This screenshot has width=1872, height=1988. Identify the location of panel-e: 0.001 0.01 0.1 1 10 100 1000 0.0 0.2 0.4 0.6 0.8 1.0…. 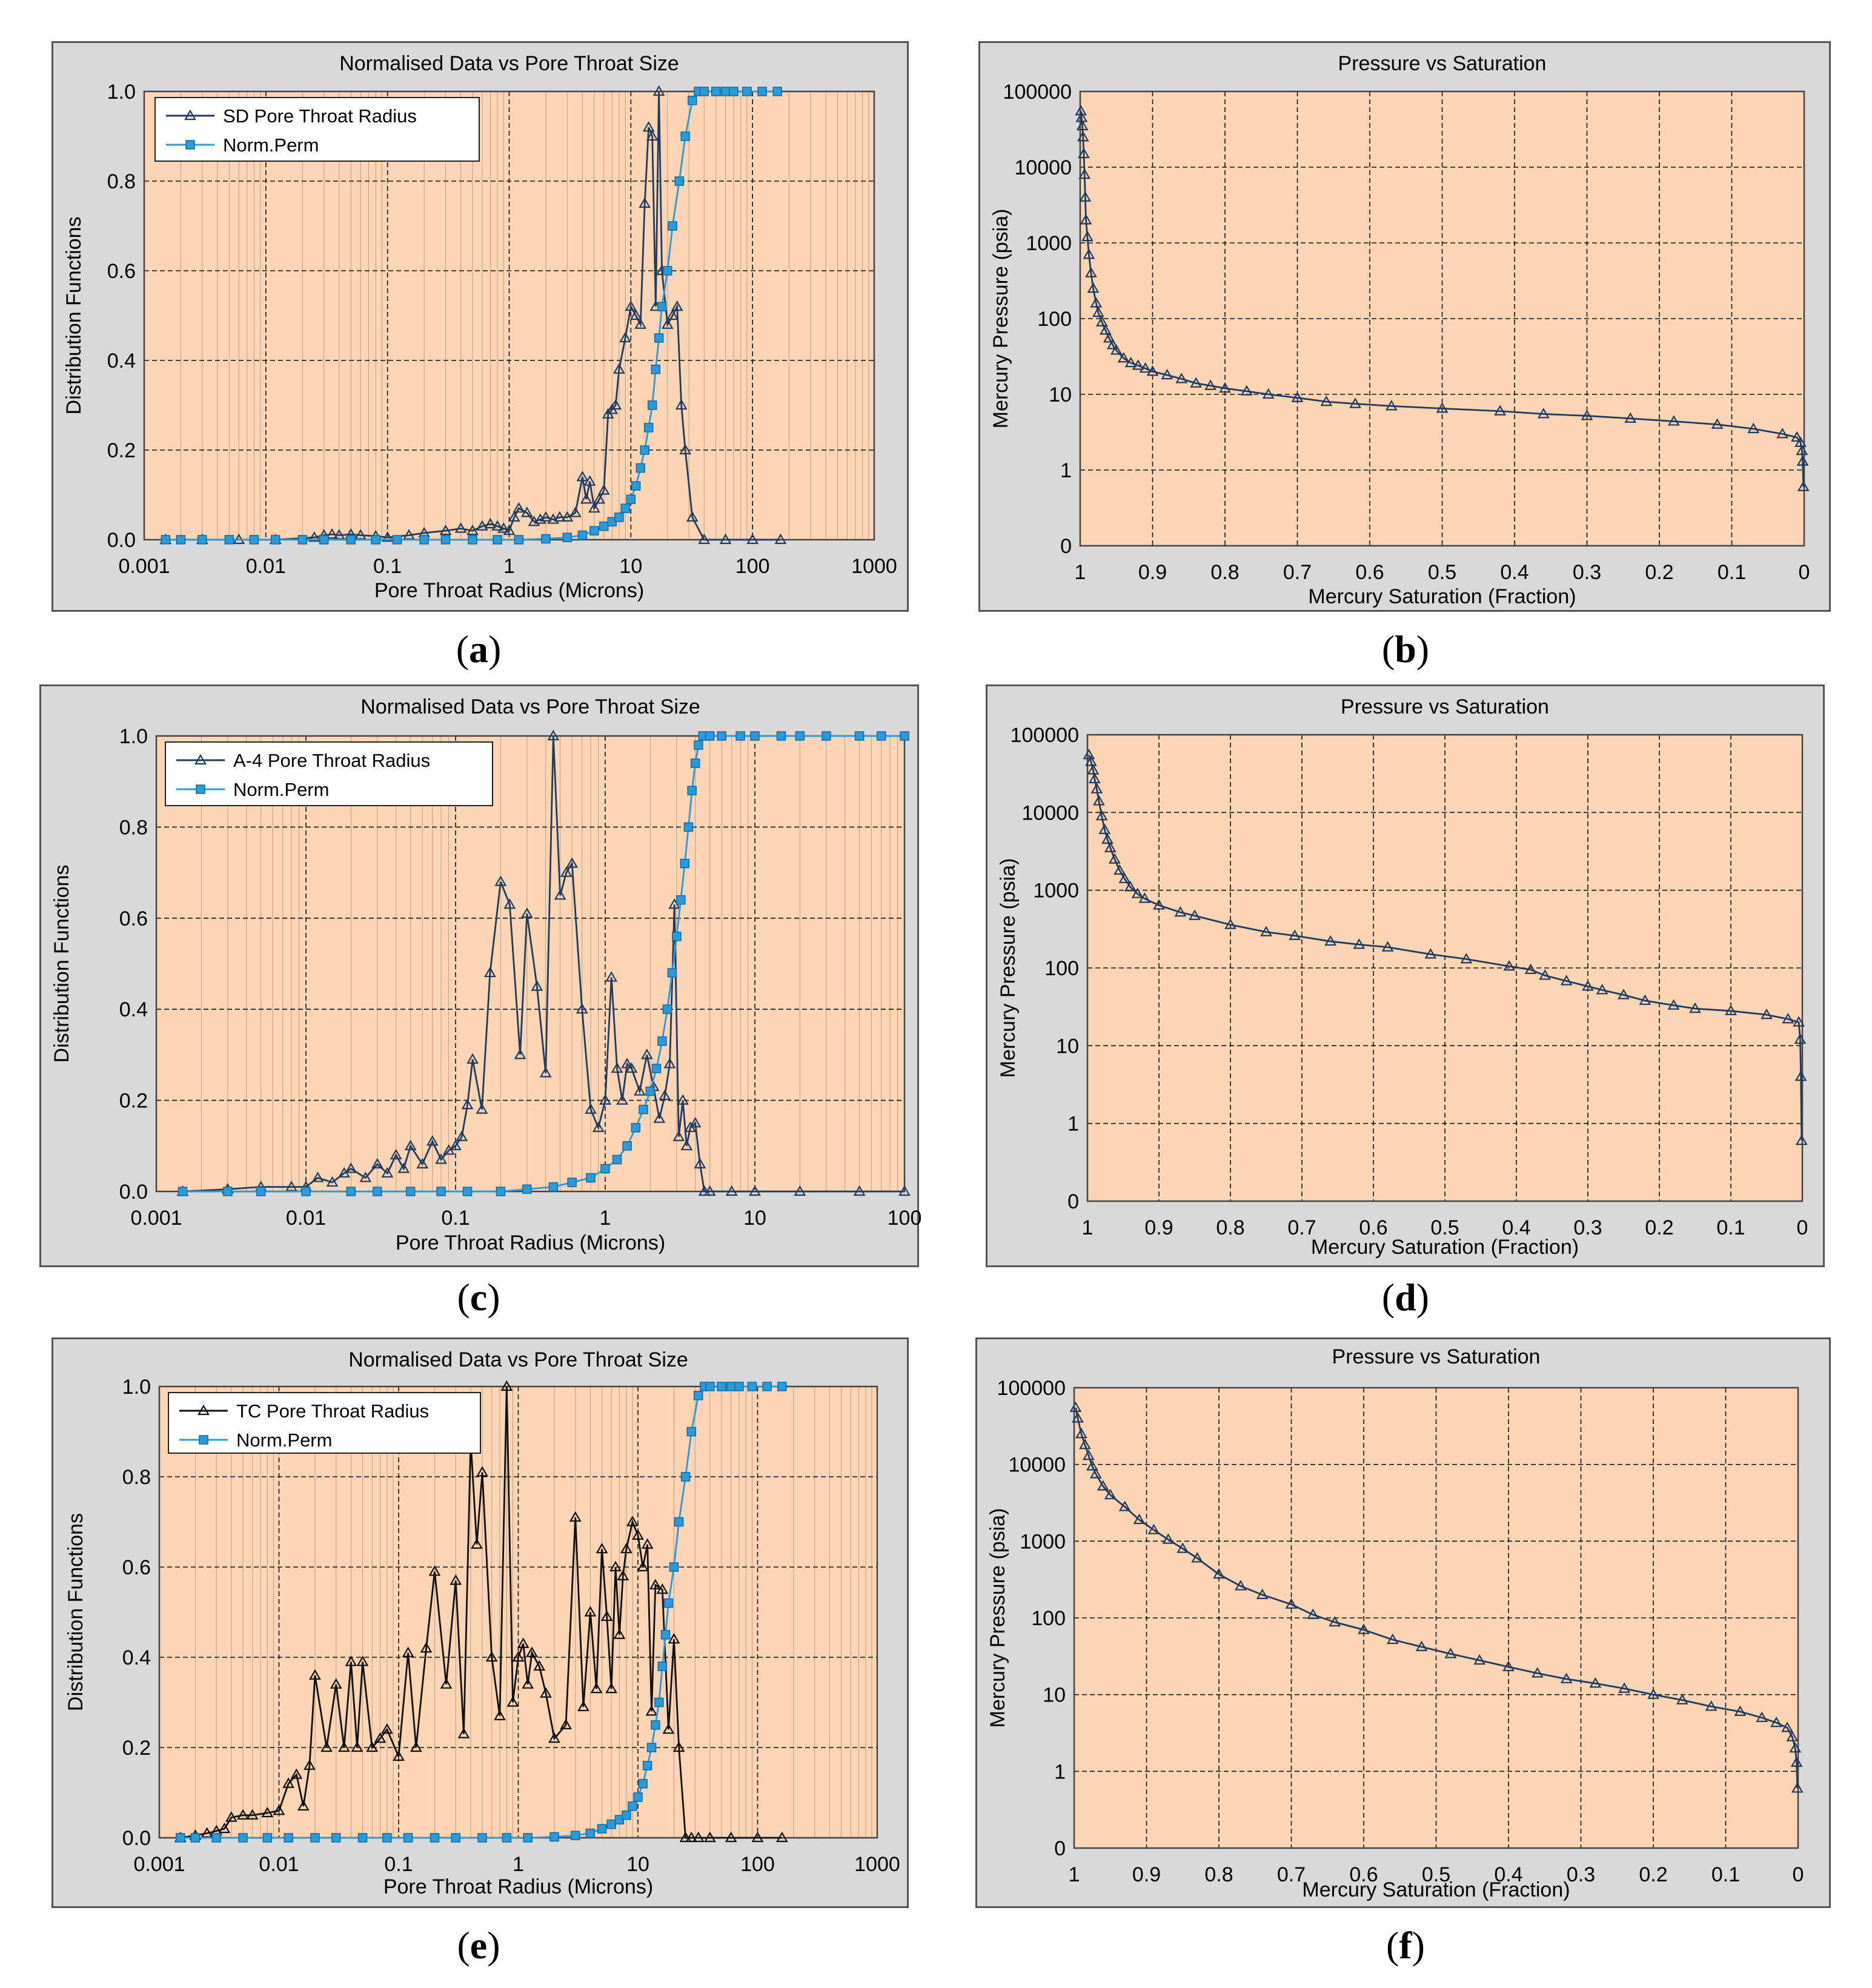
(480, 1622).